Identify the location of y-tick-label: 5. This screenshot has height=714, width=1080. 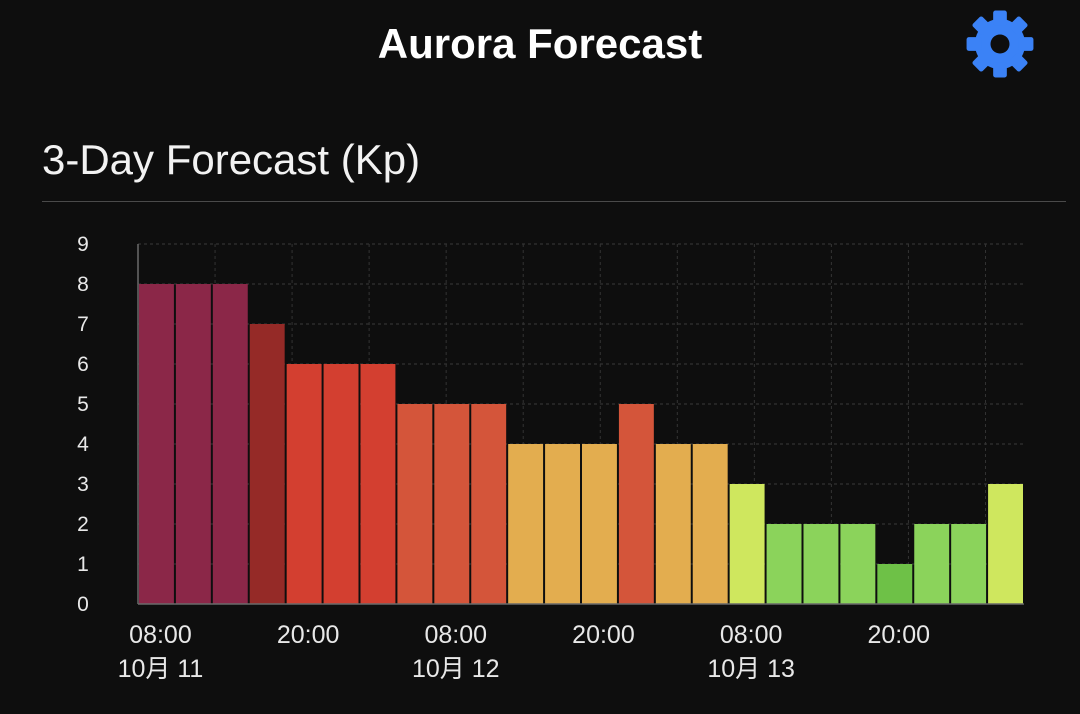
(83, 404).